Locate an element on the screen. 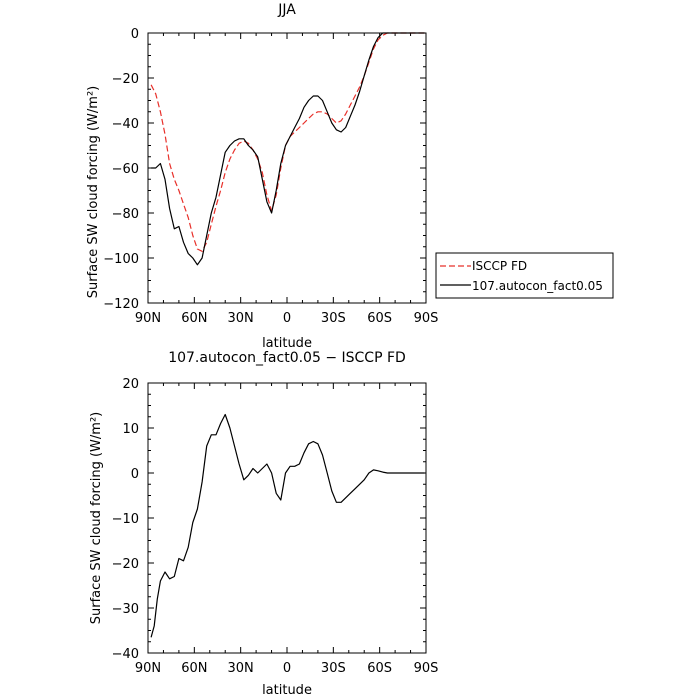  top-y-tick-label: −60 is located at coordinates (125, 169).